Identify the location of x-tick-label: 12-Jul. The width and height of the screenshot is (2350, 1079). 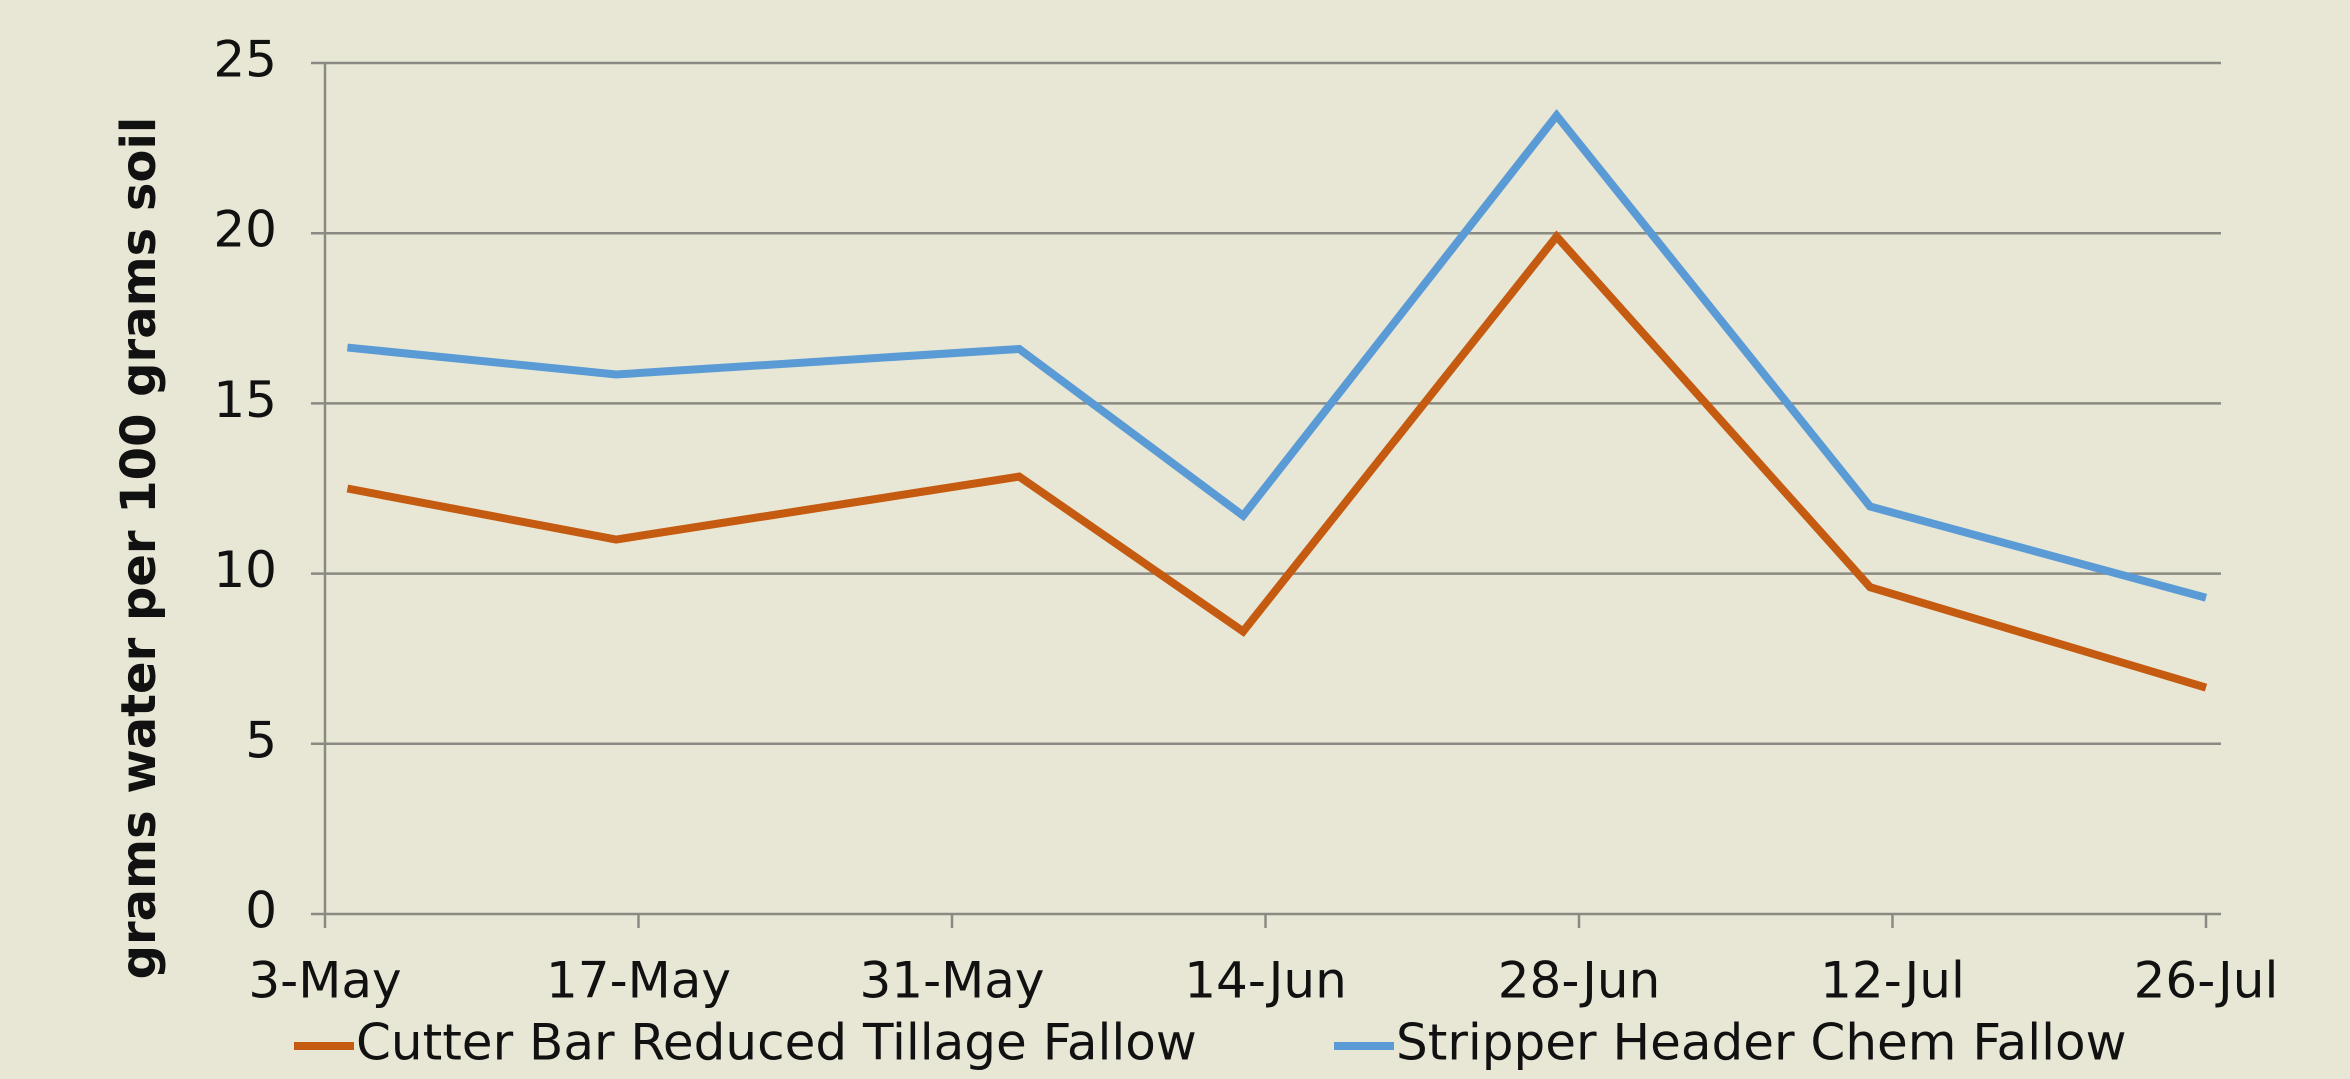
(1892, 981).